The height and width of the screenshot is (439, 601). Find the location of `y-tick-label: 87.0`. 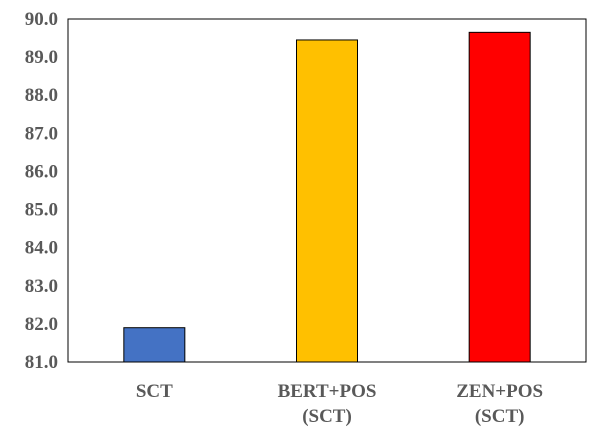

y-tick-label: 87.0 is located at coordinates (41, 133).